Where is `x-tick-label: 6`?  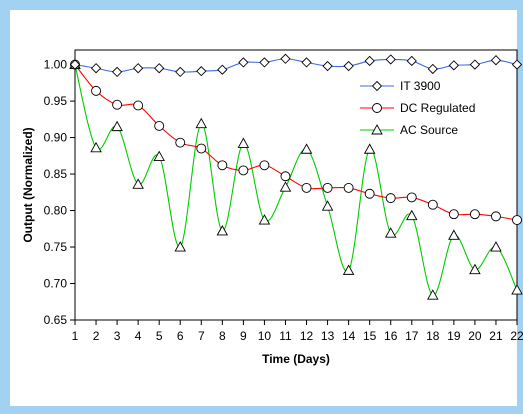
x-tick-label: 6 is located at coordinates (180, 336).